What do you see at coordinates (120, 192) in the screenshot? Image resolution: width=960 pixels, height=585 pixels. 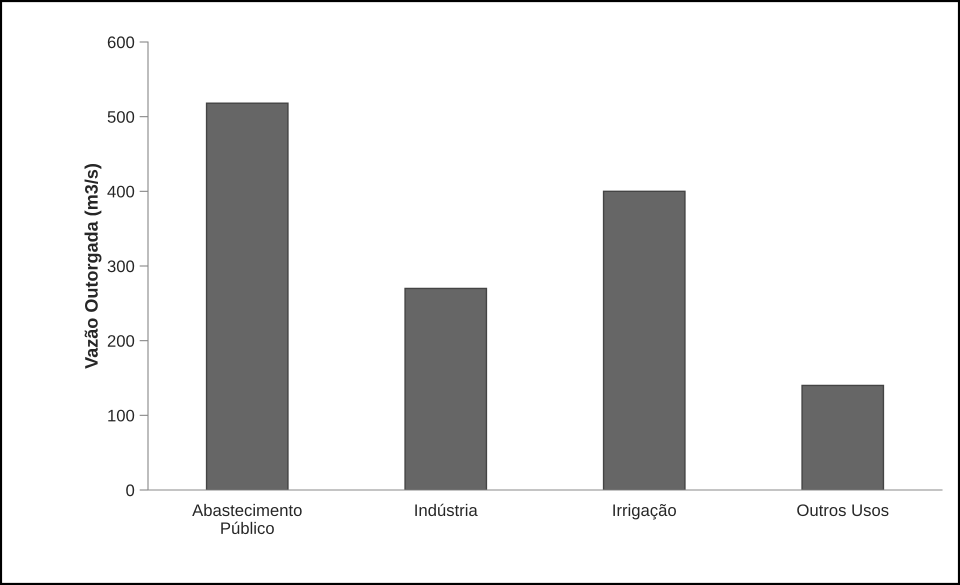 I see `y-tick-label: 400` at bounding box center [120, 192].